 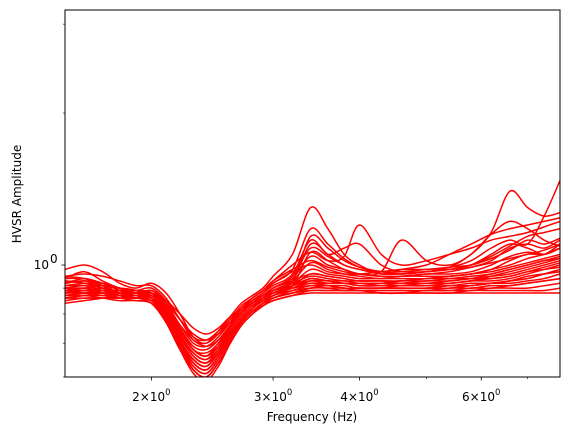 What do you see at coordinates (151, 396) in the screenshot?
I see `x-tick-label: 2×100` at bounding box center [151, 396].